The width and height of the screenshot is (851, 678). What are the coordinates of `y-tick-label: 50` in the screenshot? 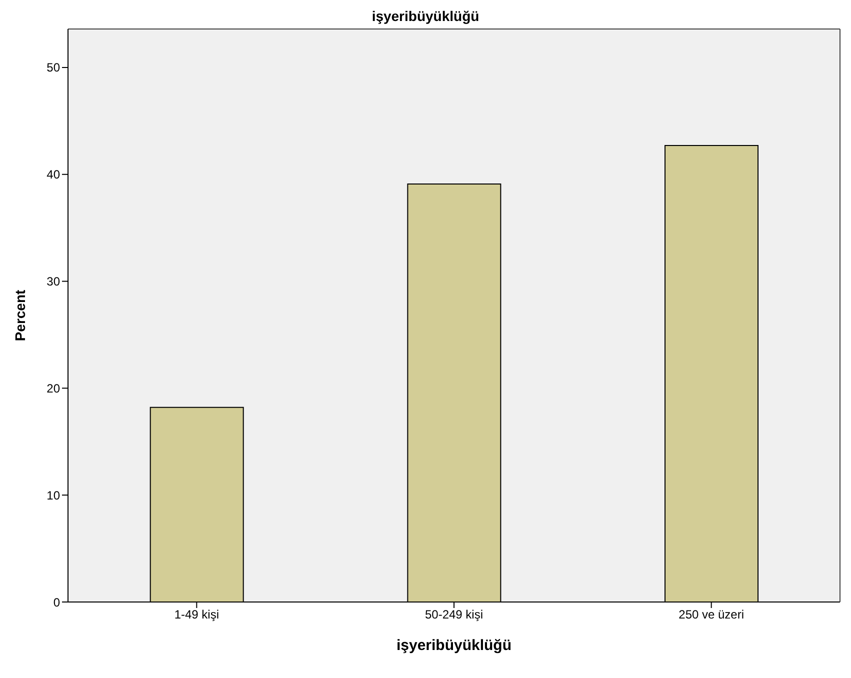 It's located at (53, 67).